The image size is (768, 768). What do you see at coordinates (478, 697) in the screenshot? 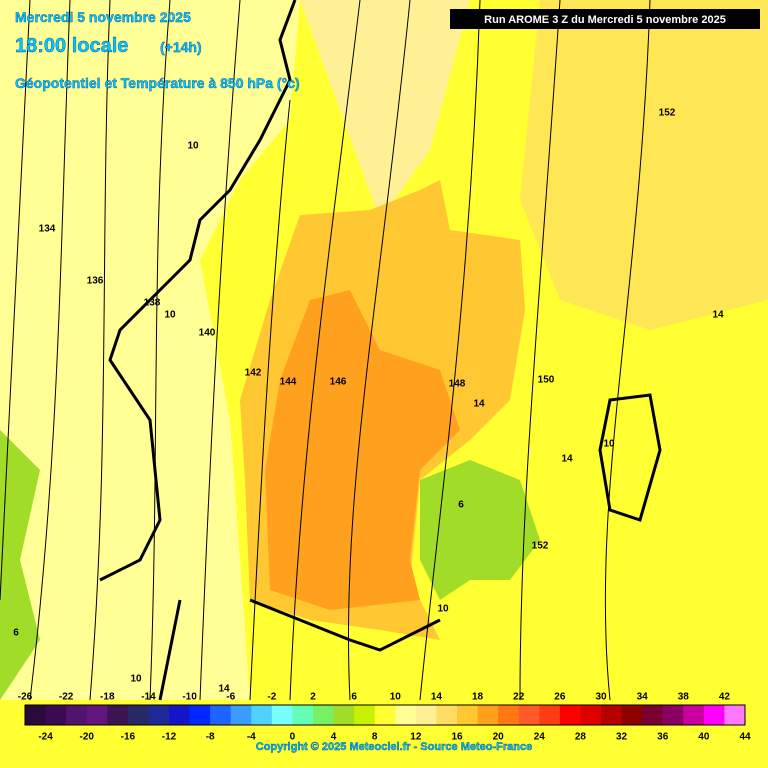
I see `colorbar-label: 18` at bounding box center [478, 697].